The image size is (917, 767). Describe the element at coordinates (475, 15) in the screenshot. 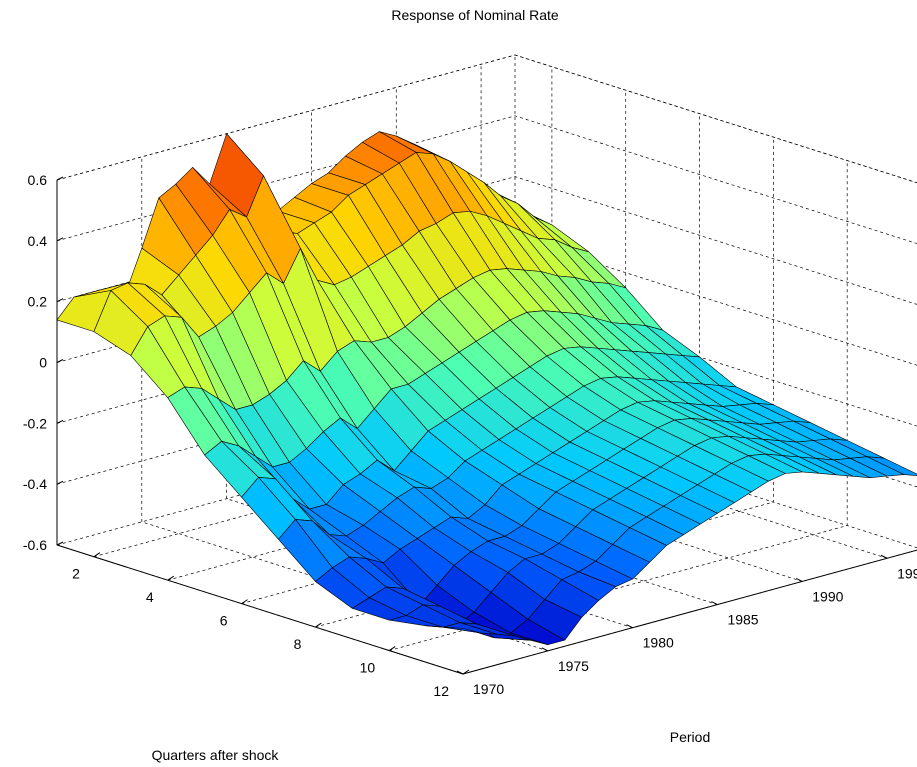

I see `chart-title: Response of Nominal Rate` at that location.